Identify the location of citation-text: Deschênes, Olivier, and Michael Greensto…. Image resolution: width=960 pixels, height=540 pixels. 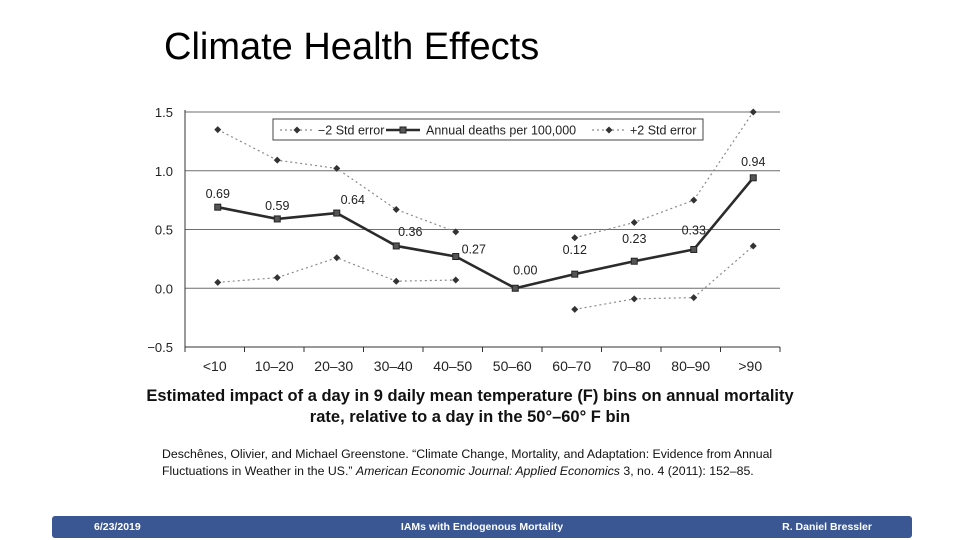
(467, 462).